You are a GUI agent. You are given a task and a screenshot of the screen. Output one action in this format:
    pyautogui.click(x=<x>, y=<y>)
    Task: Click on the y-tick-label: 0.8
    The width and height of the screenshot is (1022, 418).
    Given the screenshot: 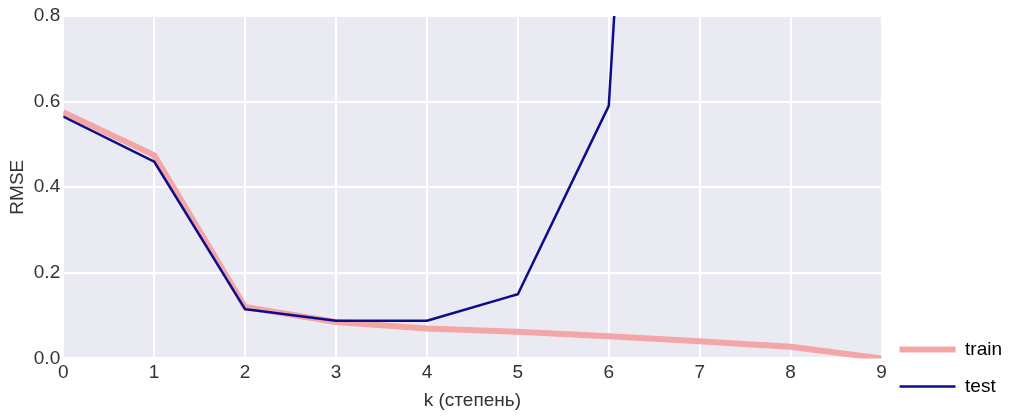 What is the action you would take?
    pyautogui.click(x=47, y=15)
    